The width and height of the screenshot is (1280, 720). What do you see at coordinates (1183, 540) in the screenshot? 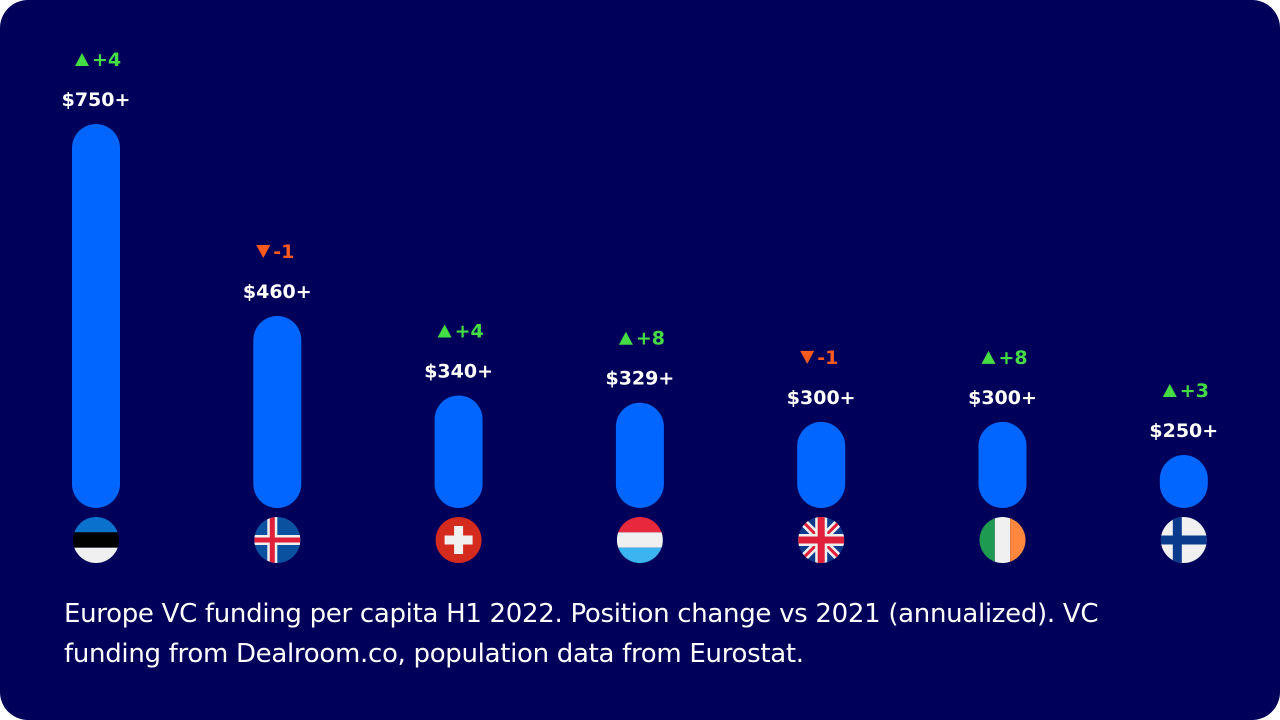
I see `finland-flag-icon` at bounding box center [1183, 540].